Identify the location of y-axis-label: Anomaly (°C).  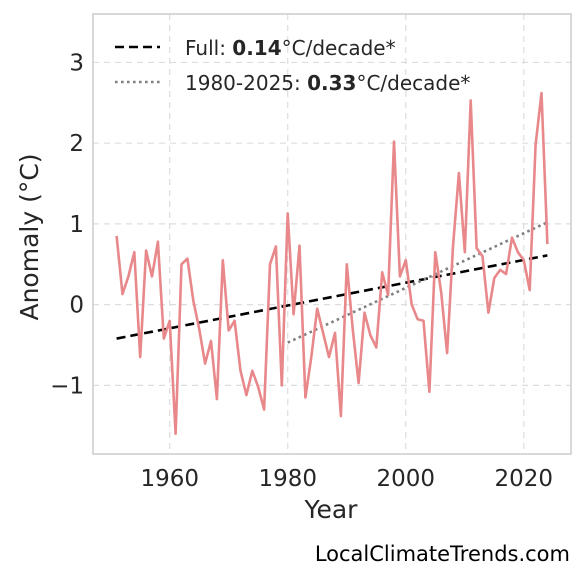
(29, 236).